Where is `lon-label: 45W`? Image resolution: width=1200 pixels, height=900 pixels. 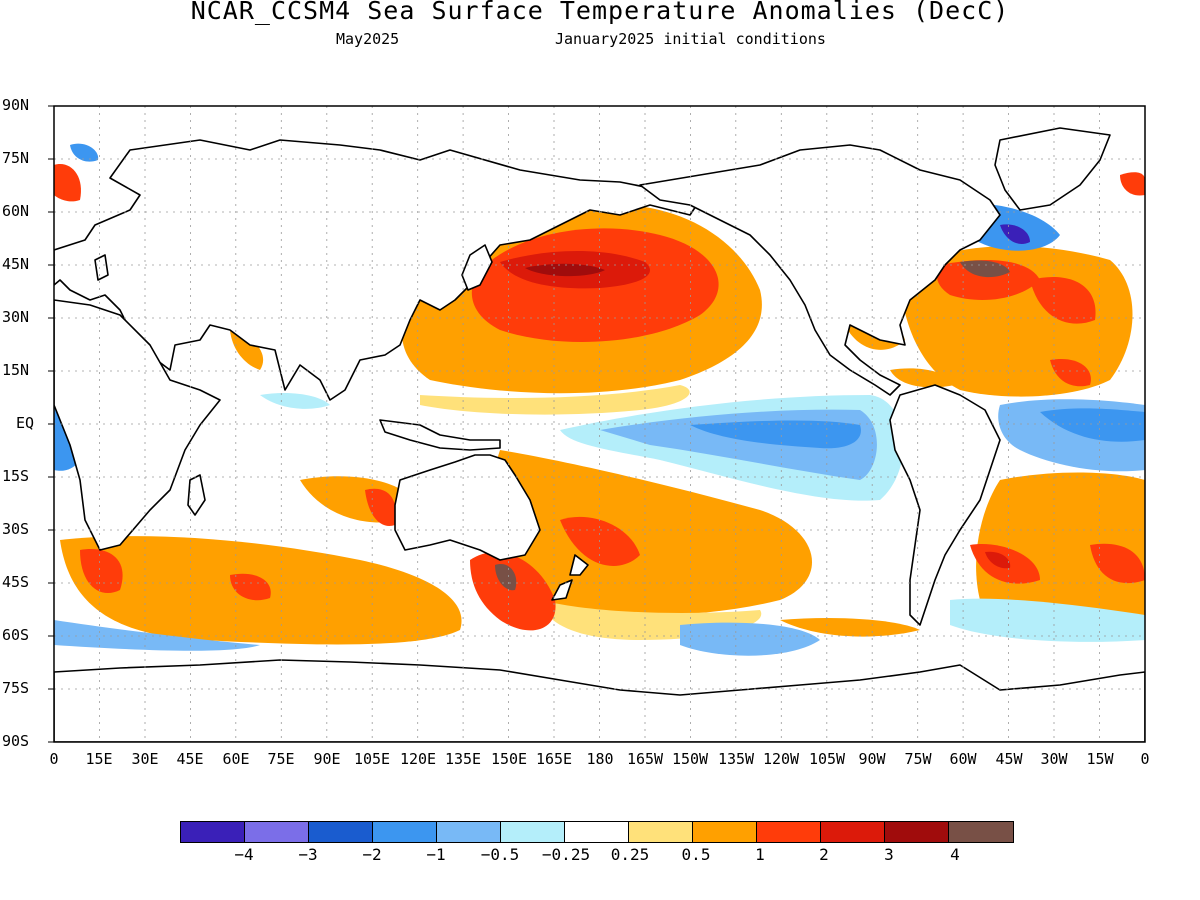 lon-label: 45W is located at coordinates (1009, 759).